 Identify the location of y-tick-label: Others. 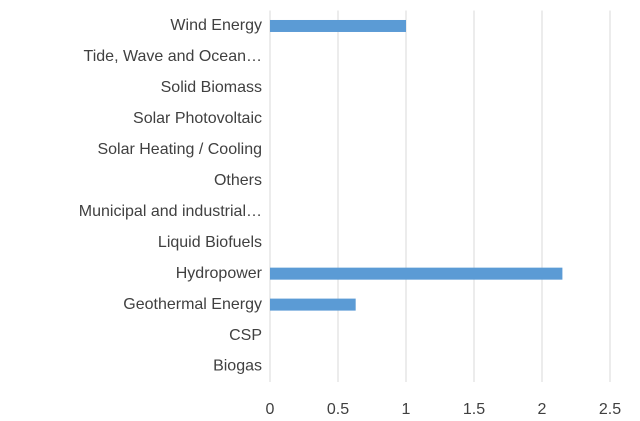
(238, 180).